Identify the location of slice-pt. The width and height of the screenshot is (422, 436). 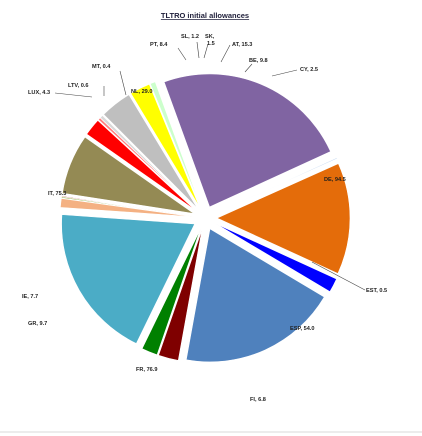
(141, 165).